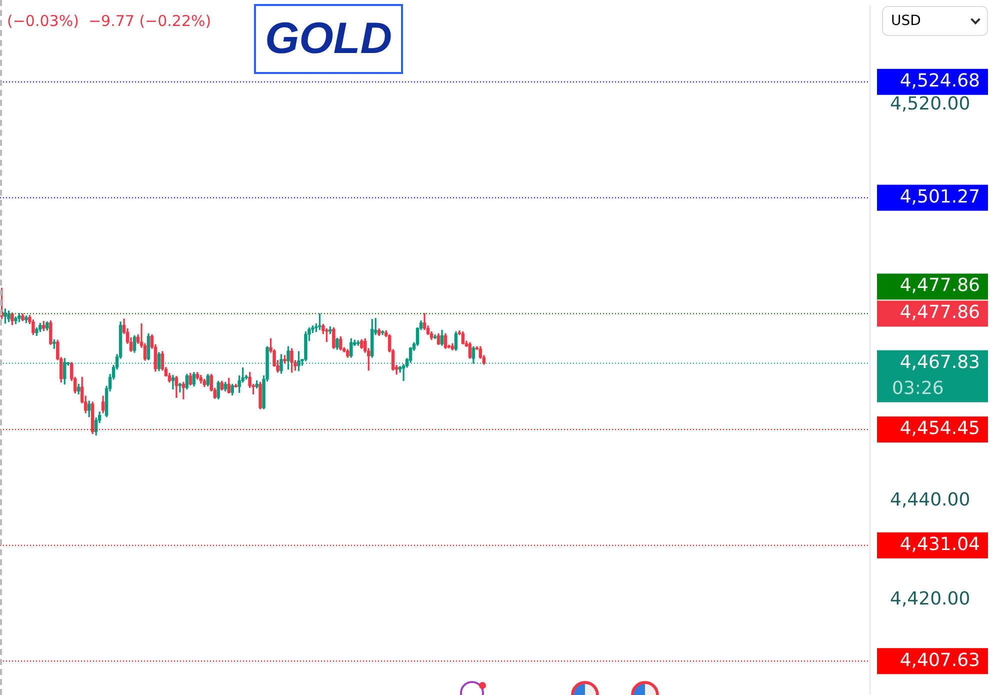 This screenshot has height=695, width=993. I want to click on ref-line-label: 4,524.68, so click(940, 81).